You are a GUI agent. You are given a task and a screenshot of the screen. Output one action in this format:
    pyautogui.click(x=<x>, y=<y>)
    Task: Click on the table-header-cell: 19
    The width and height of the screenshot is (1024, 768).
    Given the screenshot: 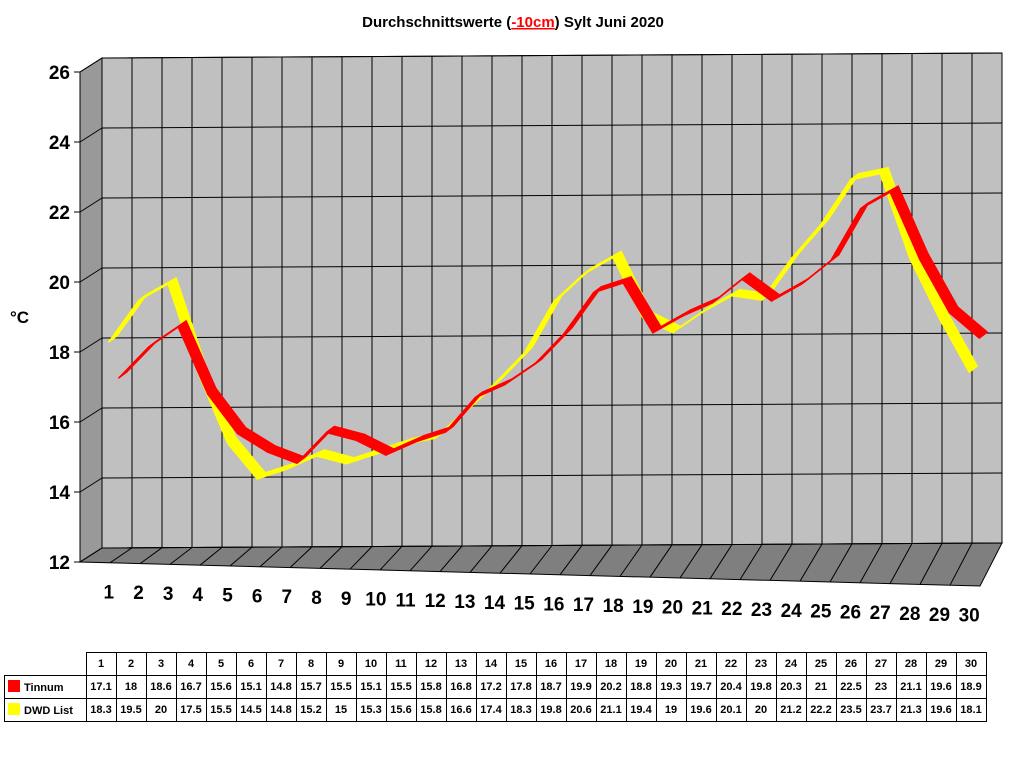 What is the action you would take?
    pyautogui.click(x=641, y=664)
    